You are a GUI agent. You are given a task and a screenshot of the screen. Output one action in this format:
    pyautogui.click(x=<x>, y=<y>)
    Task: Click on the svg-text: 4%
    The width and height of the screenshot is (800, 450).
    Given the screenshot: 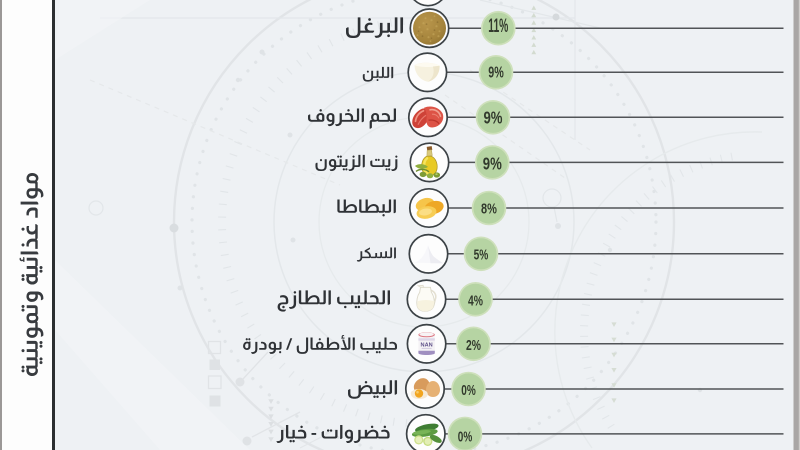 What is the action you would take?
    pyautogui.click(x=475, y=300)
    